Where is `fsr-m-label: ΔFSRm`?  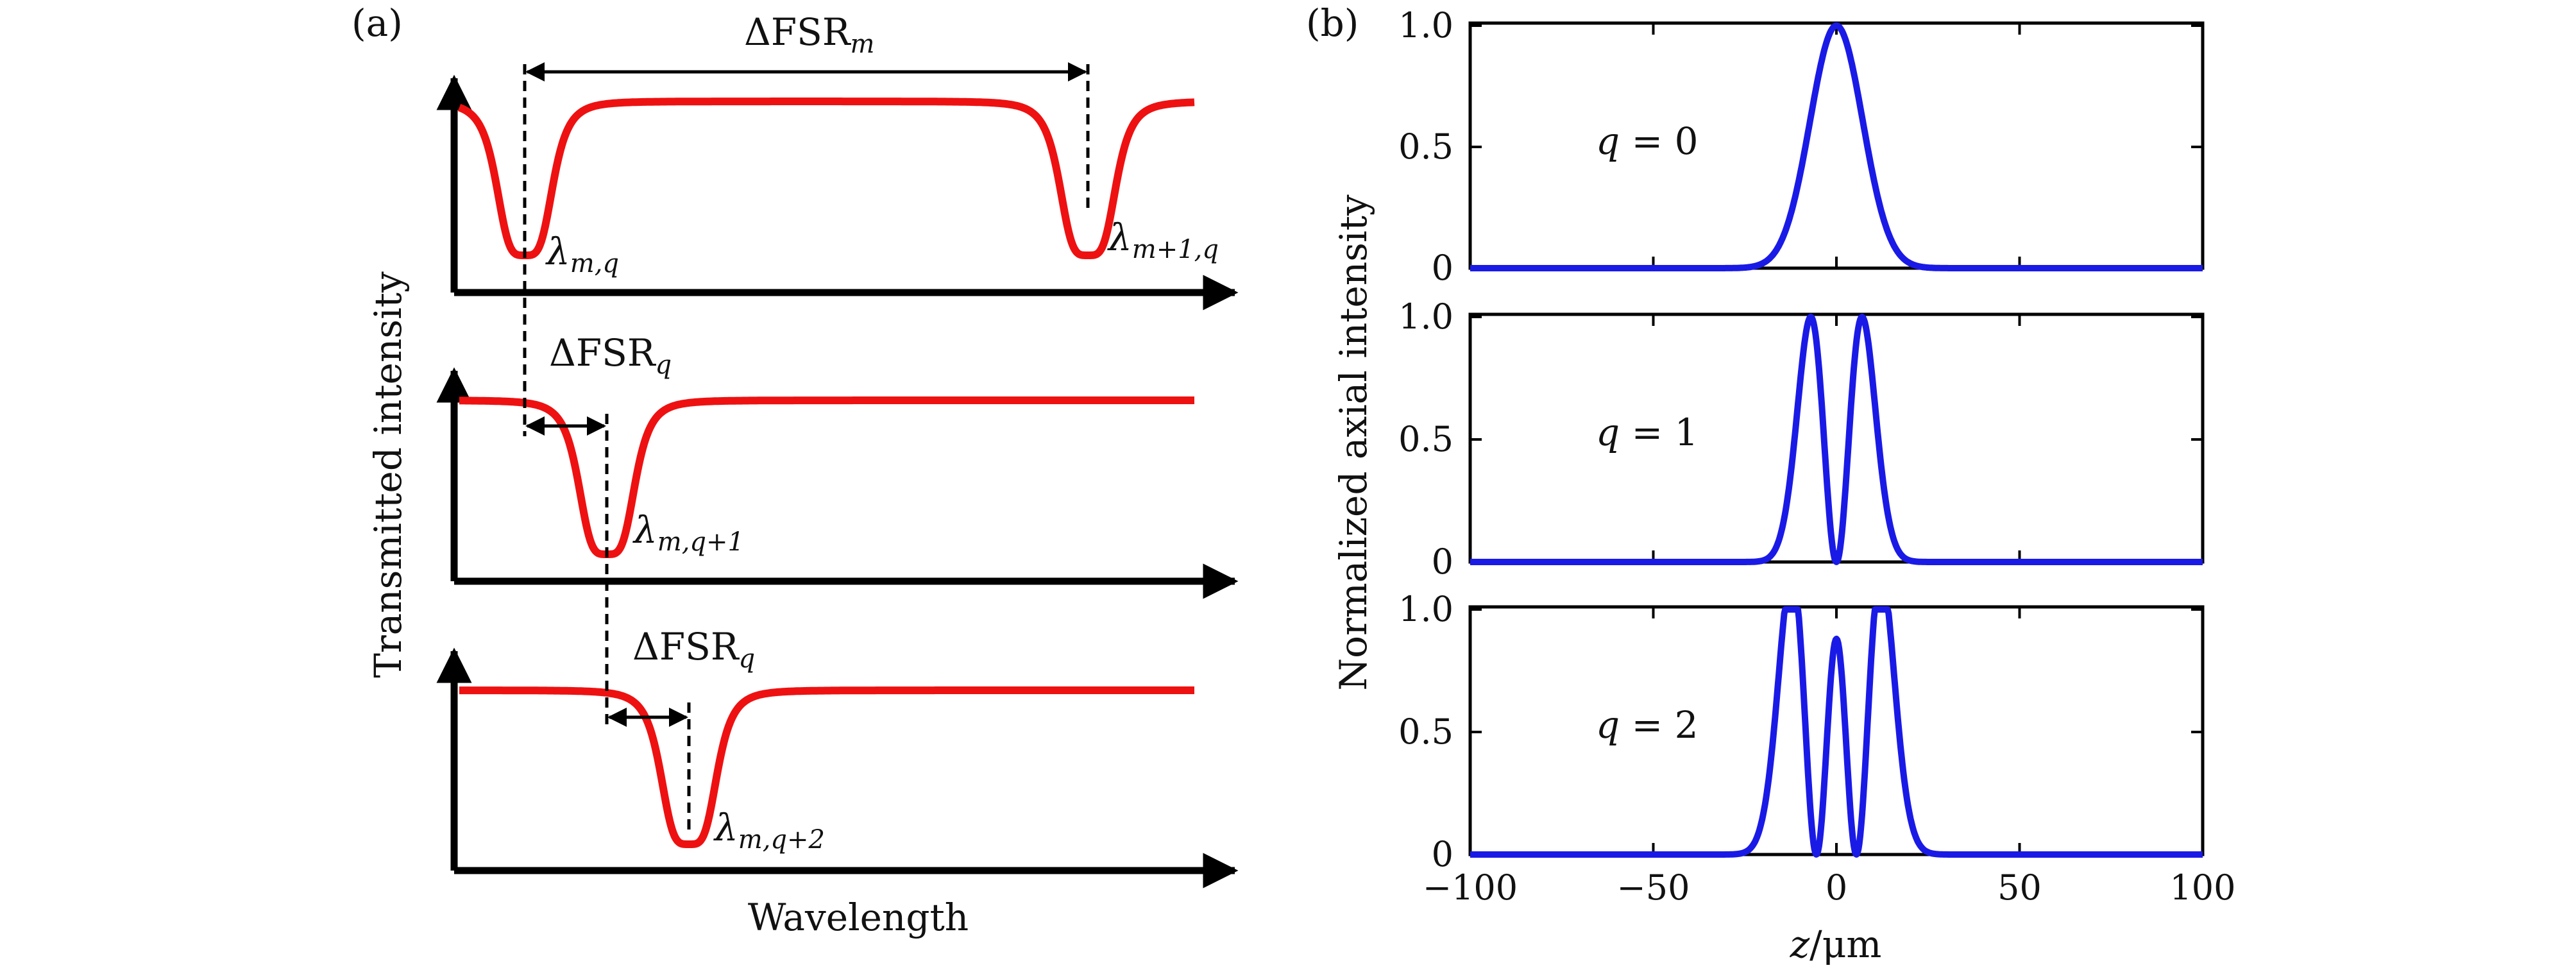
fsr-m-label: ΔFSRm is located at coordinates (809, 34).